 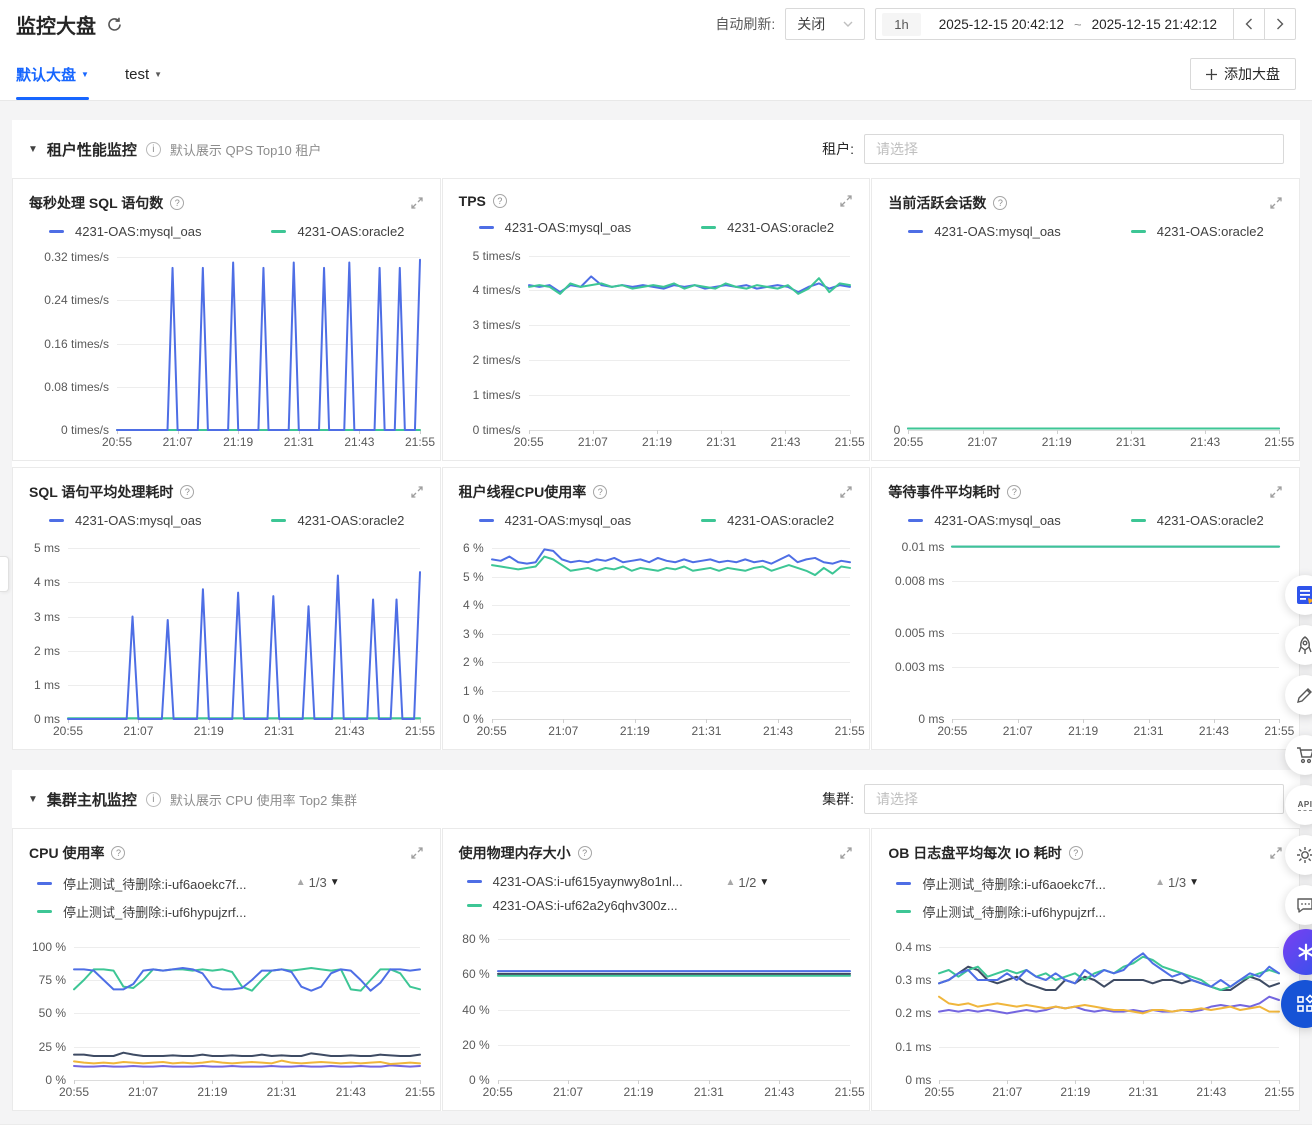 I want to click on rocket-button, so click(x=1298, y=645).